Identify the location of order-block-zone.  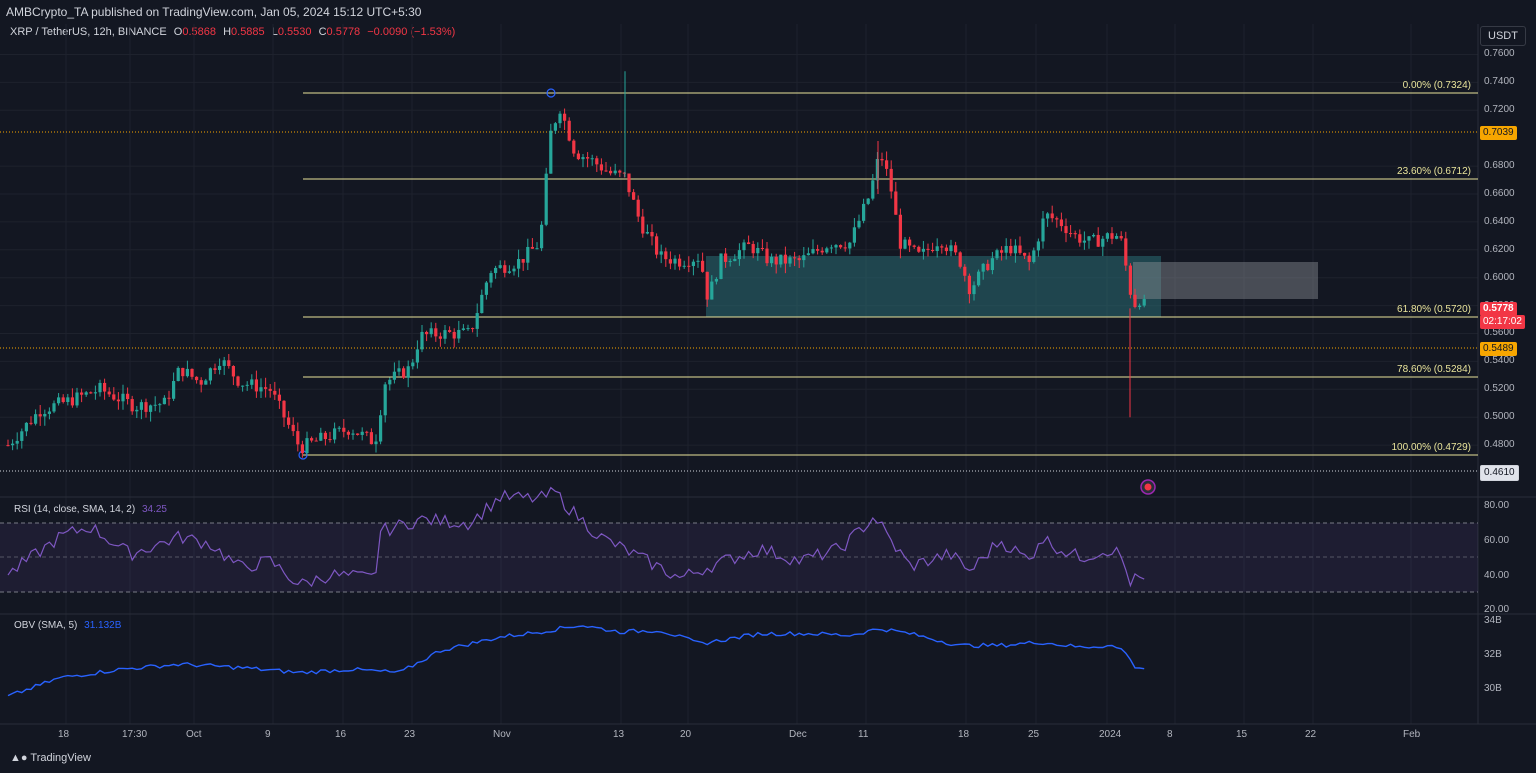
(1225, 280).